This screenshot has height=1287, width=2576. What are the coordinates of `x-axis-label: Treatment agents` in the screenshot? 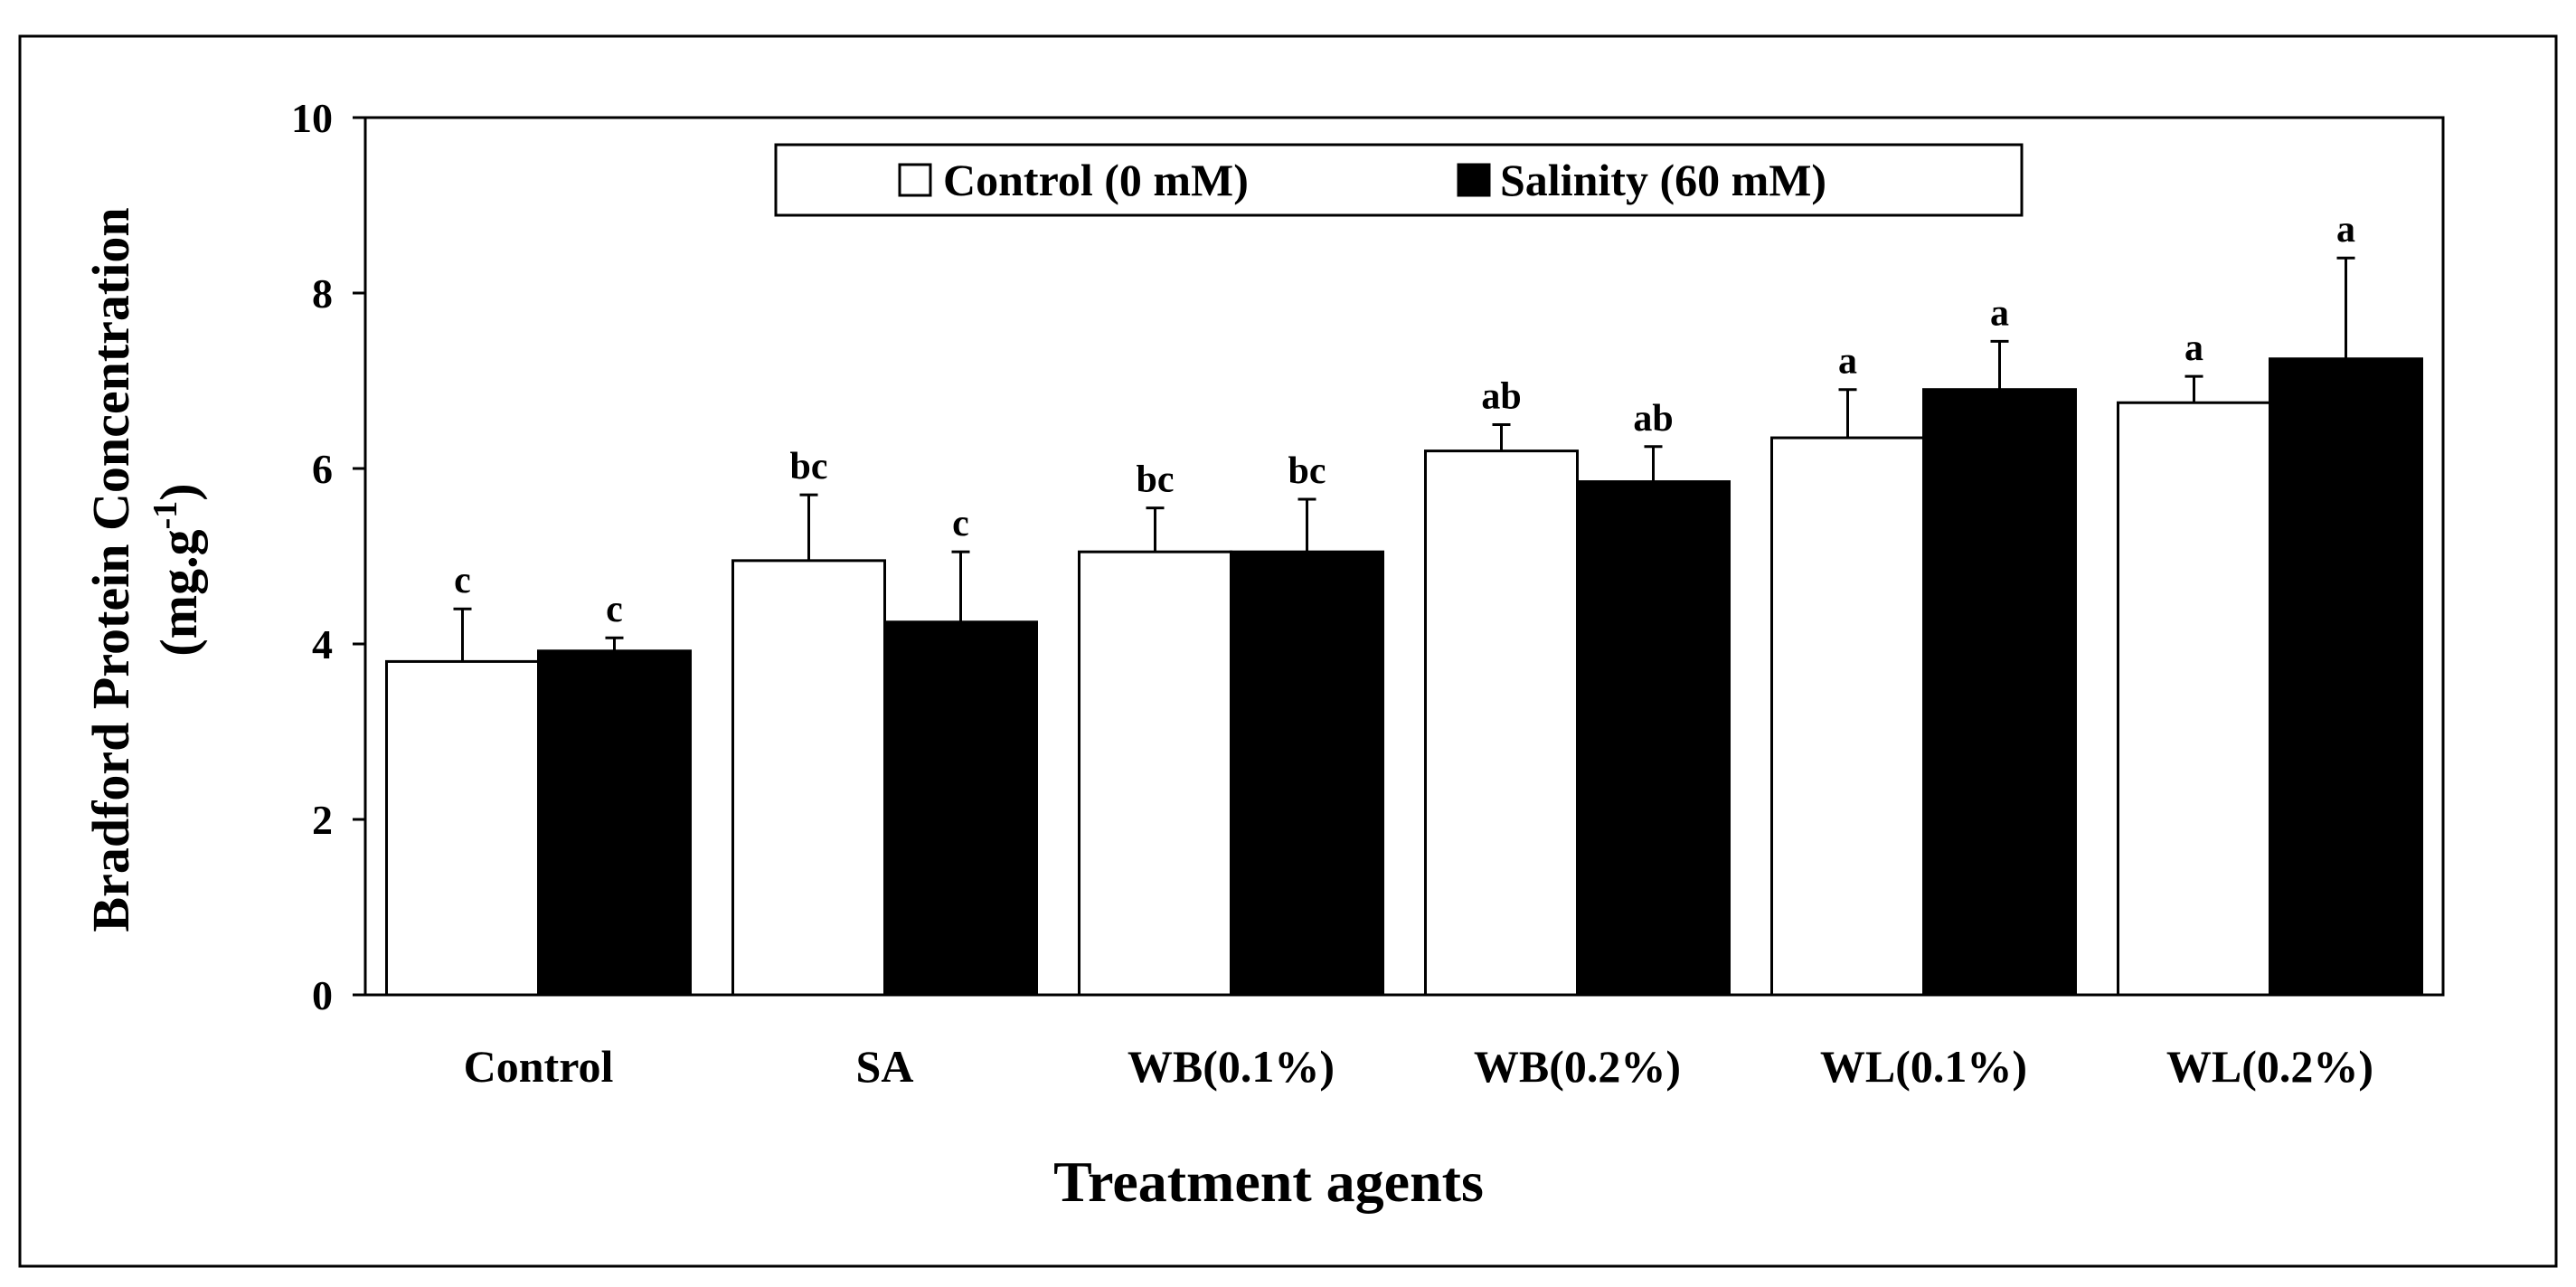 It's located at (1268, 1182).